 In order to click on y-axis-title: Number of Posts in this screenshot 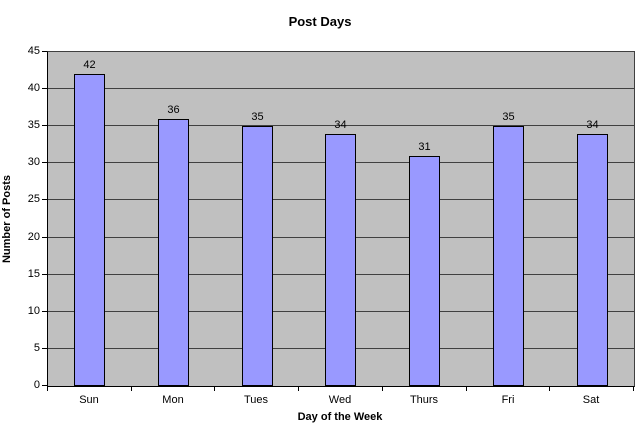, I will do `click(7, 219)`.